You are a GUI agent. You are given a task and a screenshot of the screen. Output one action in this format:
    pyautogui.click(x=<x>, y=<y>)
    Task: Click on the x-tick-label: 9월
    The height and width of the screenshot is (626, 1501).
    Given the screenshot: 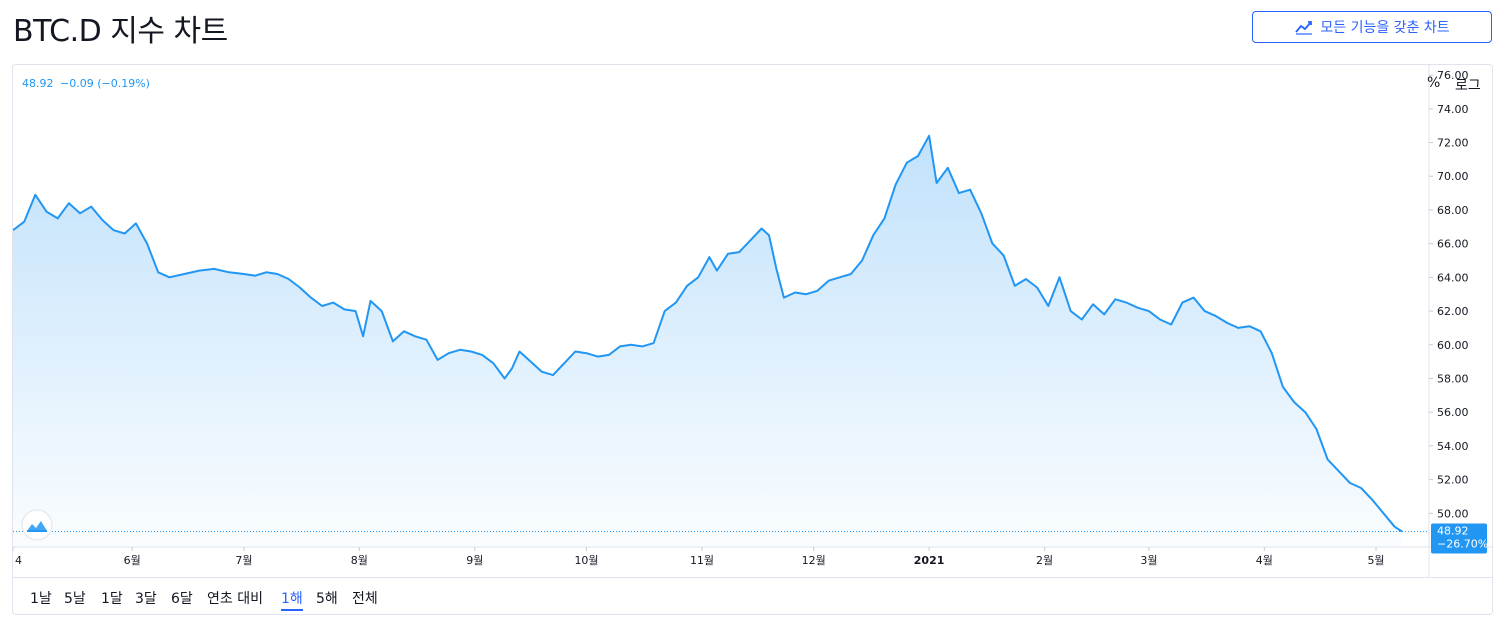 What is the action you would take?
    pyautogui.click(x=474, y=560)
    